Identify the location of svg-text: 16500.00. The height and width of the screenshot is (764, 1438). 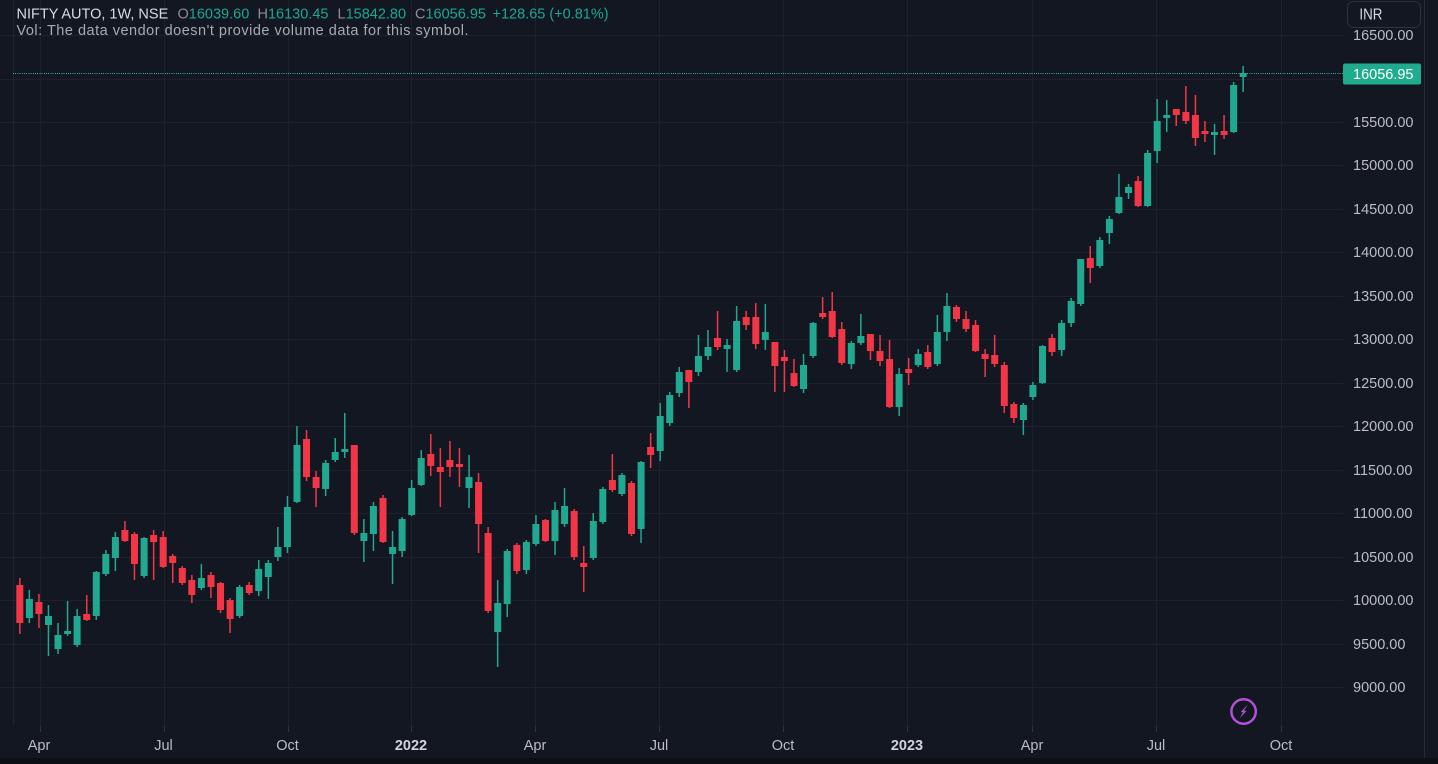
(1383, 36).